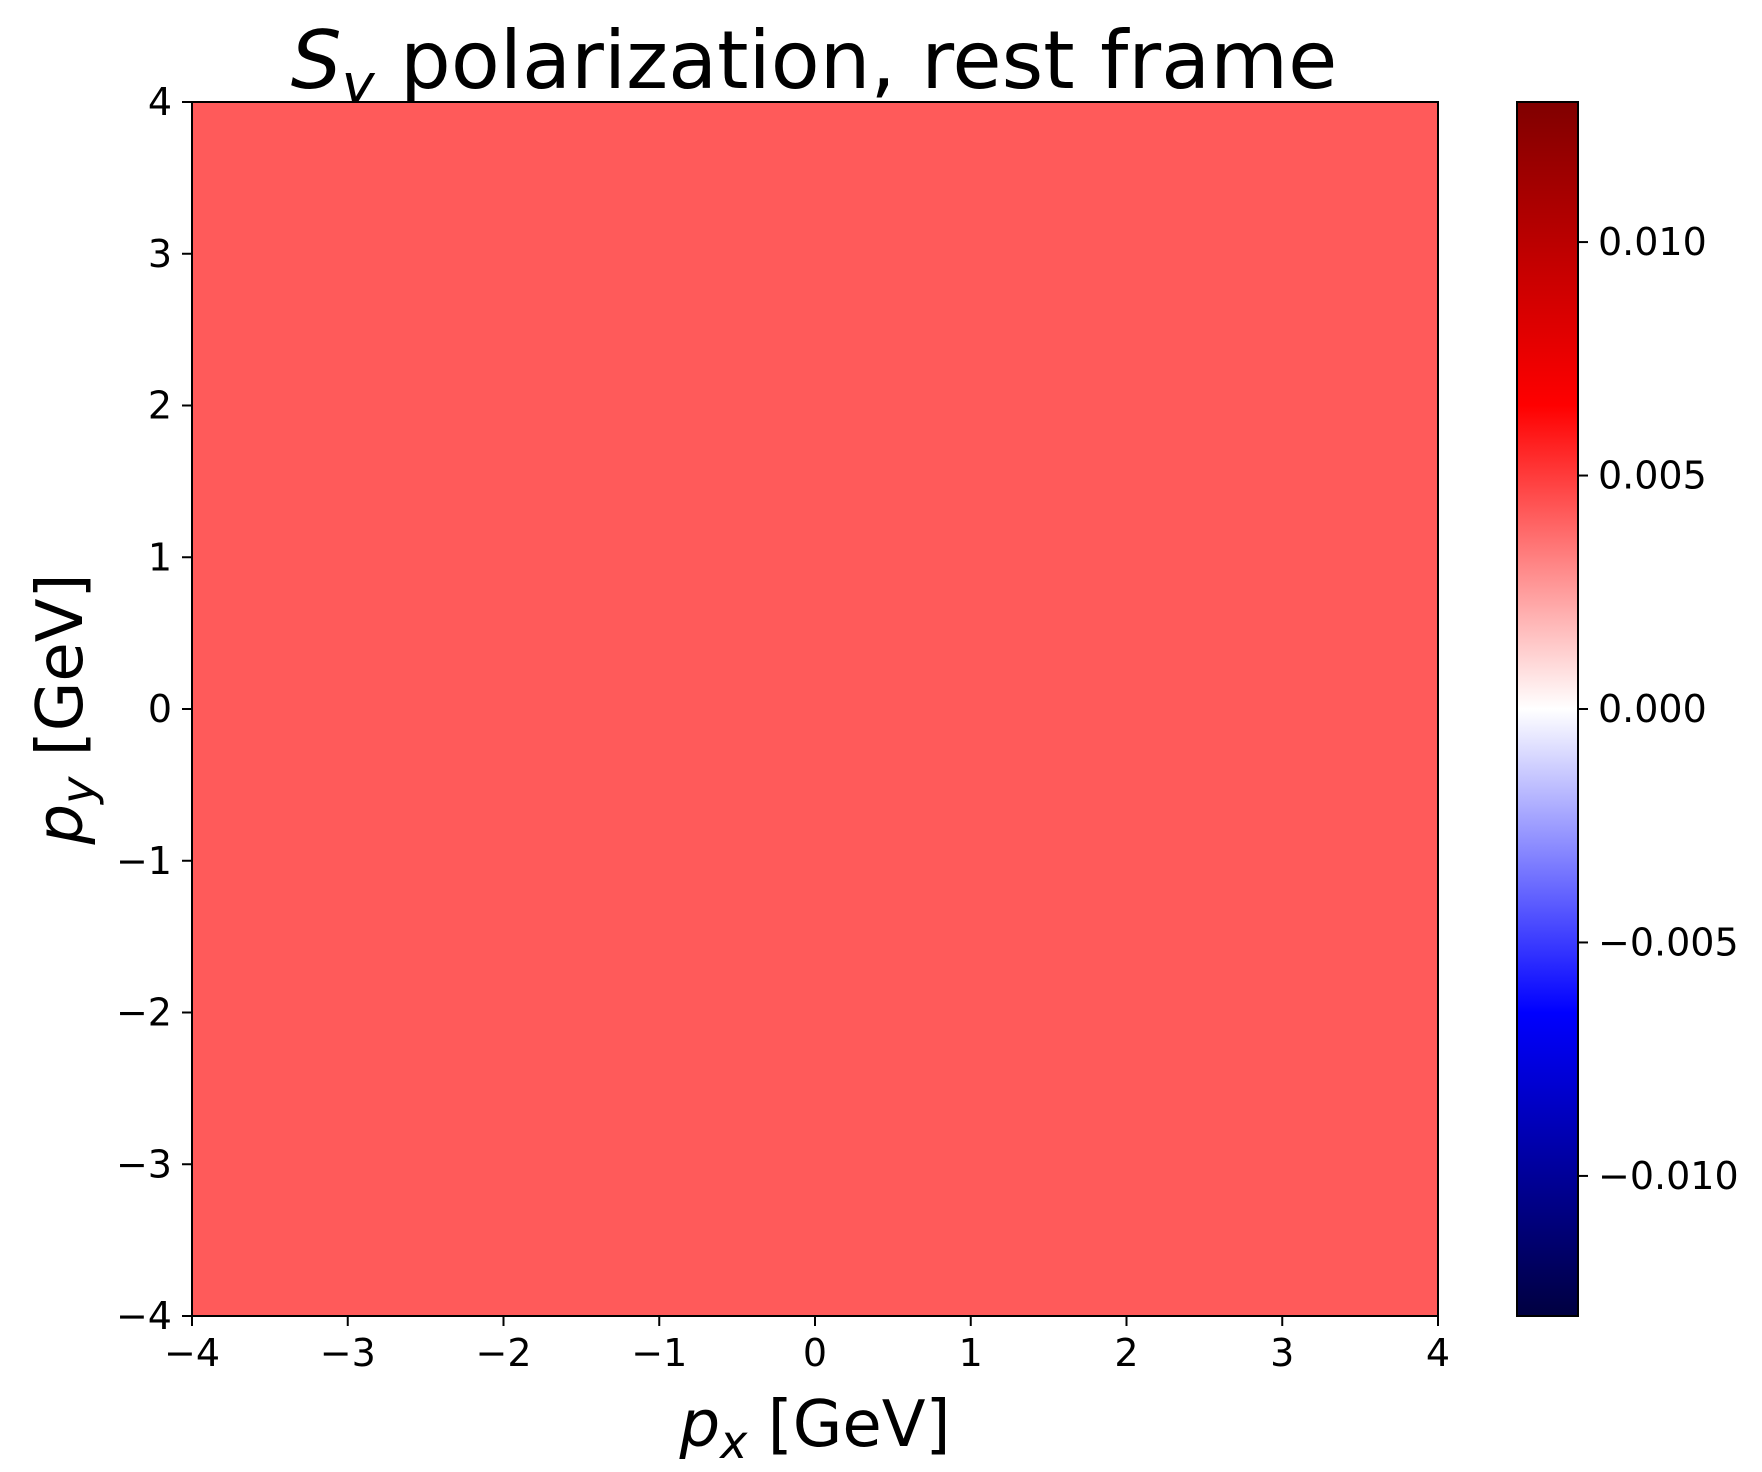  Describe the element at coordinates (503, 1353) in the screenshot. I see `x-tick-label: −2` at that location.